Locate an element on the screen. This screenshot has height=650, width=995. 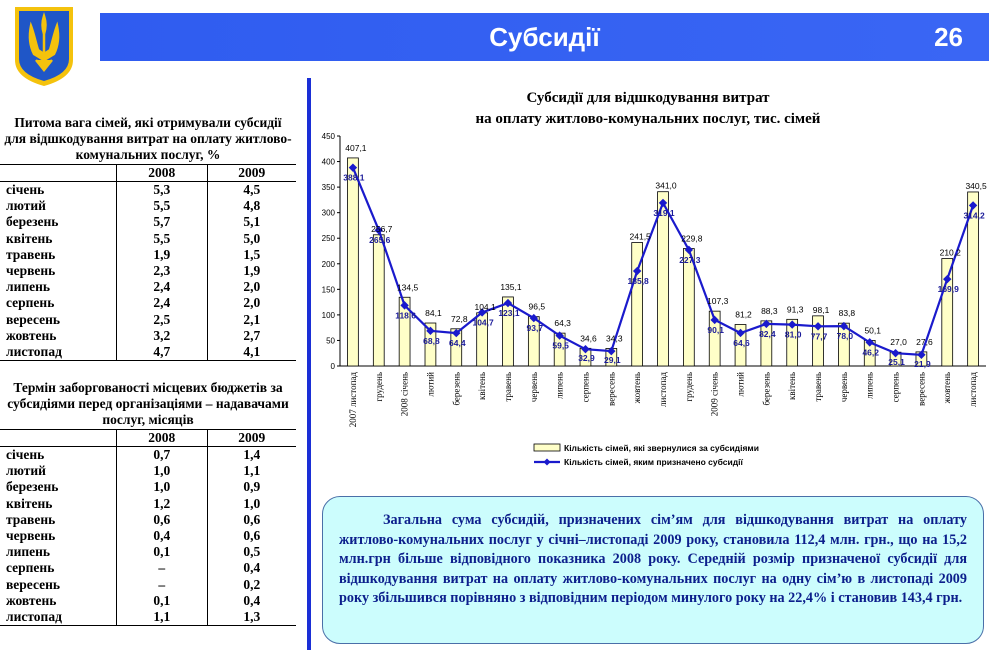
table-row: лютий 1,0 1,1 is located at coordinates (148, 471).